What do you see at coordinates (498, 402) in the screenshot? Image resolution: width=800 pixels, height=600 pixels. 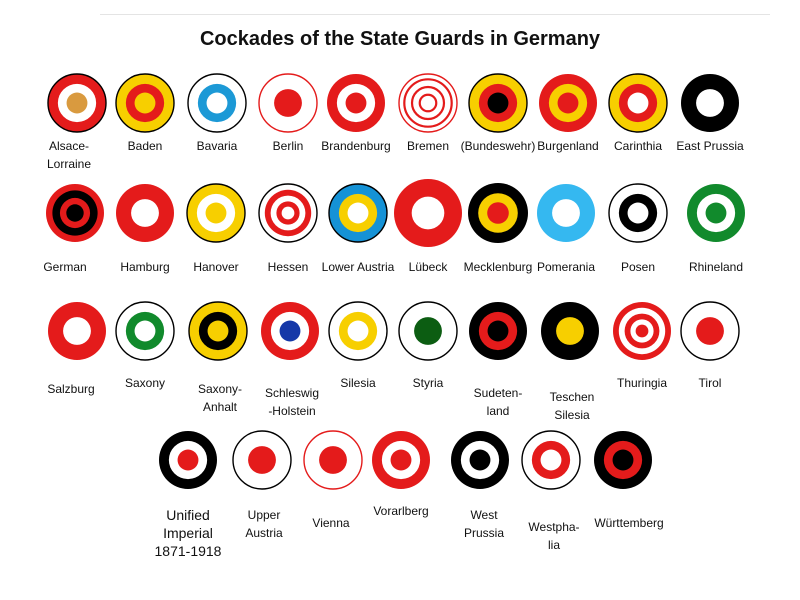 I see `cockade-label: Sudeten- land` at bounding box center [498, 402].